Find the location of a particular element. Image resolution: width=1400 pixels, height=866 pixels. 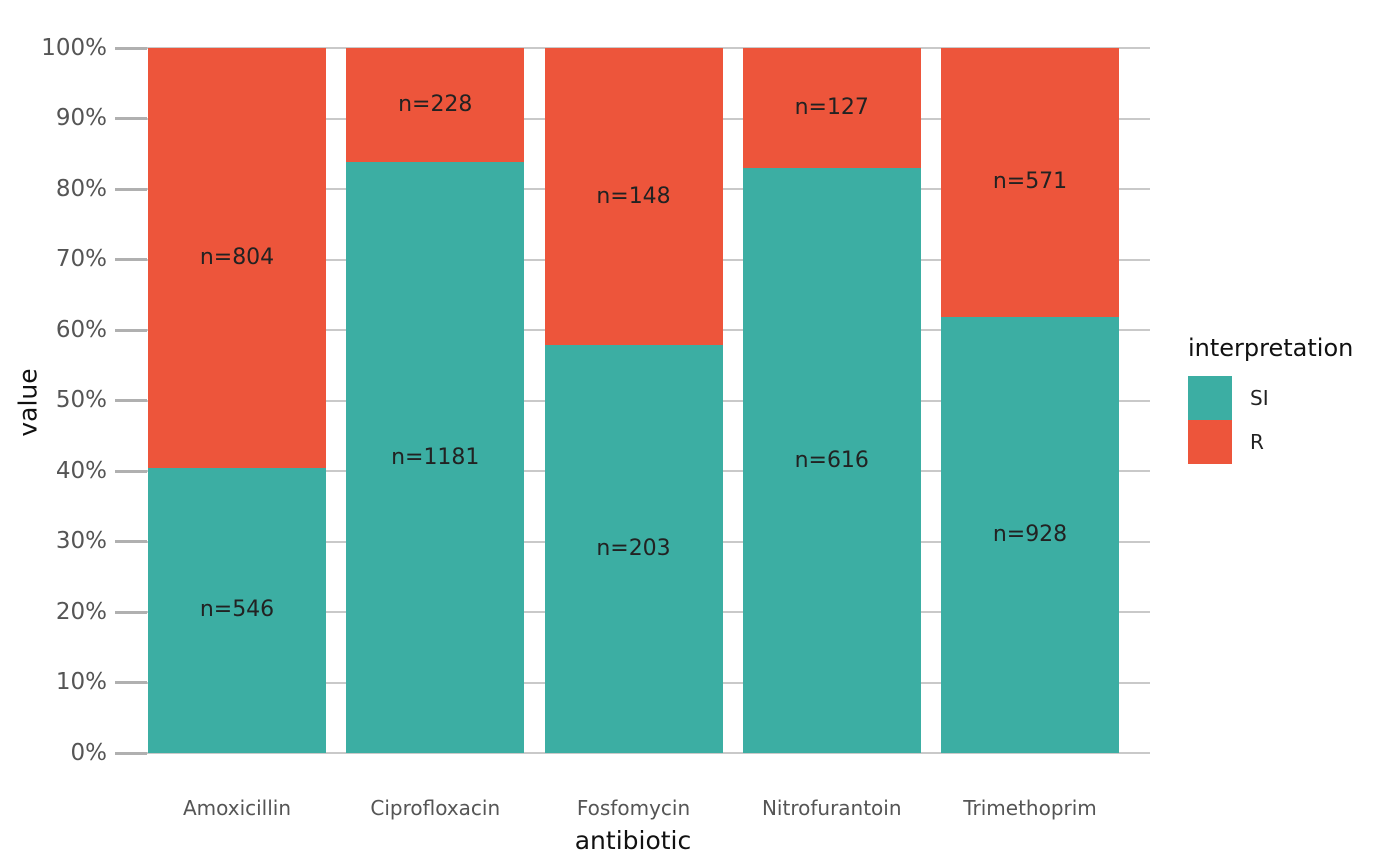

x-category-label: Amoxicillin is located at coordinates (237, 808).